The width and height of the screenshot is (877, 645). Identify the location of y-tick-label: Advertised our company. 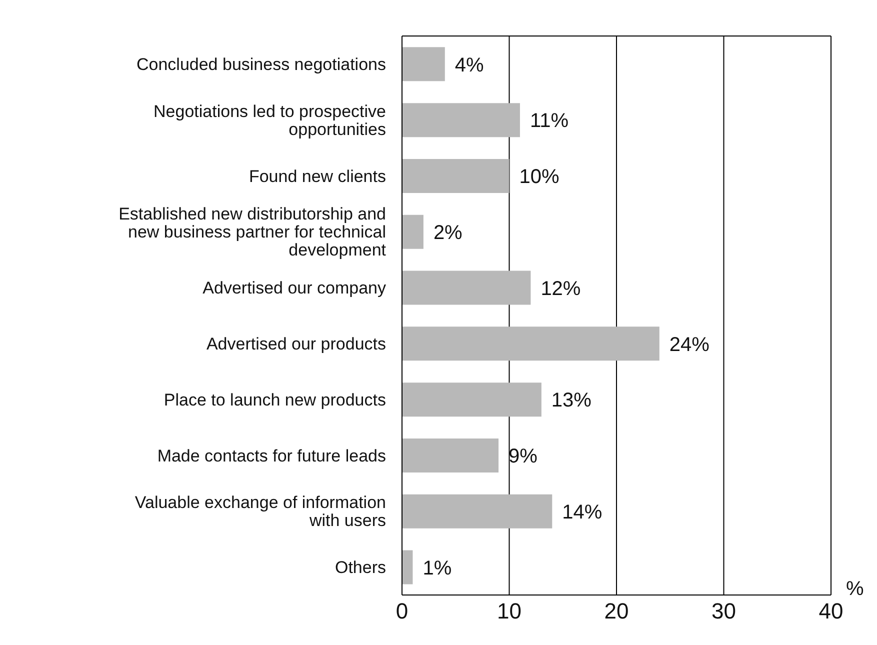
(294, 288).